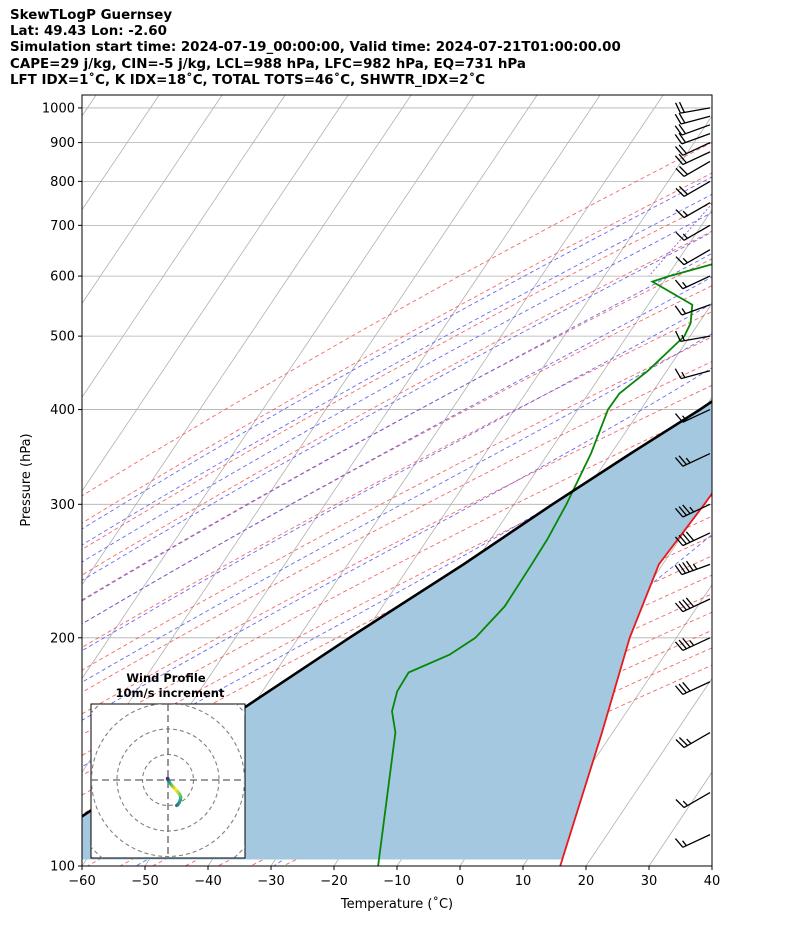 This screenshot has width=794, height=937. I want to click on y-tick-label: 200, so click(62, 638).